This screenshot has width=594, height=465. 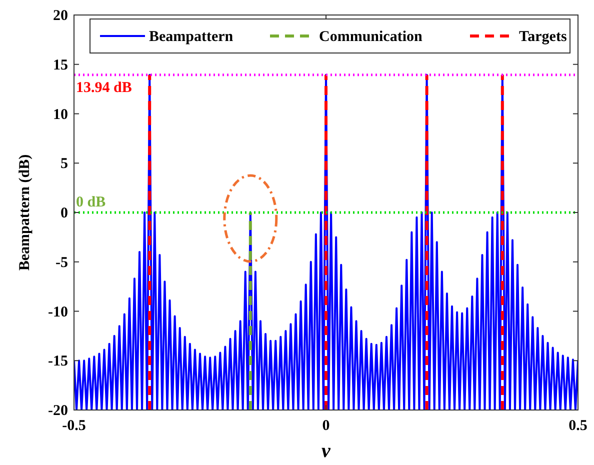 I want to click on y-tick-label: -5, so click(x=62, y=262).